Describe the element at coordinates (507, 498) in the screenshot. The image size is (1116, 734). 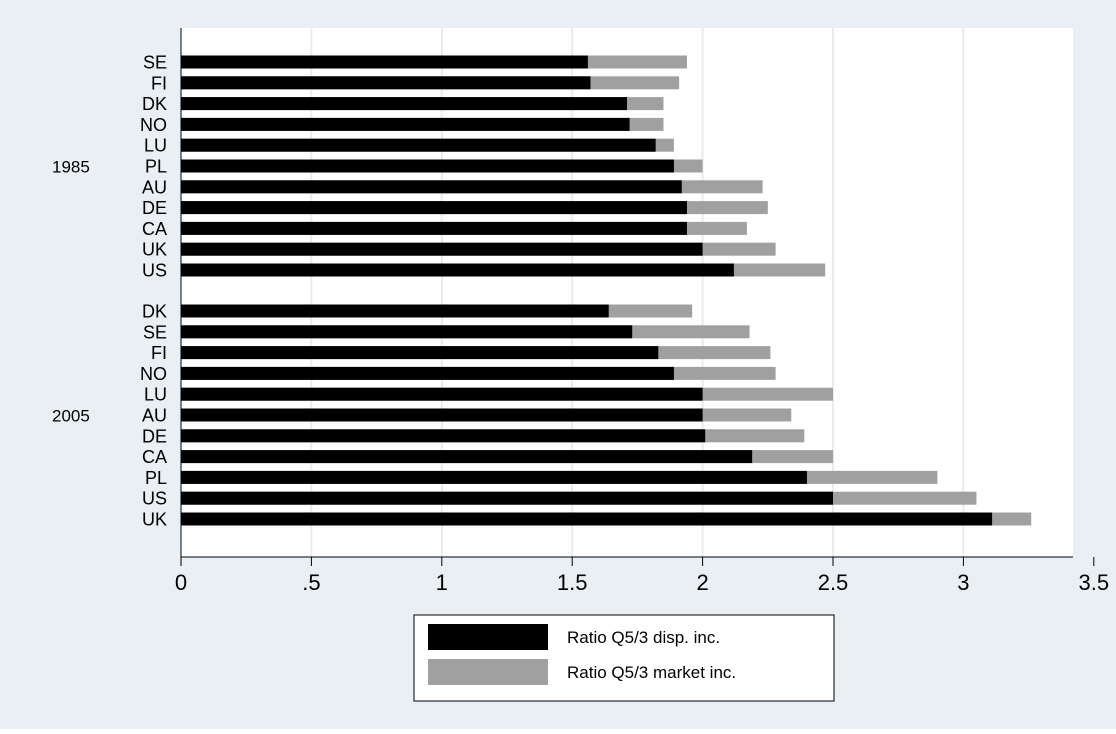
I see `bar-disp-2005-US` at that location.